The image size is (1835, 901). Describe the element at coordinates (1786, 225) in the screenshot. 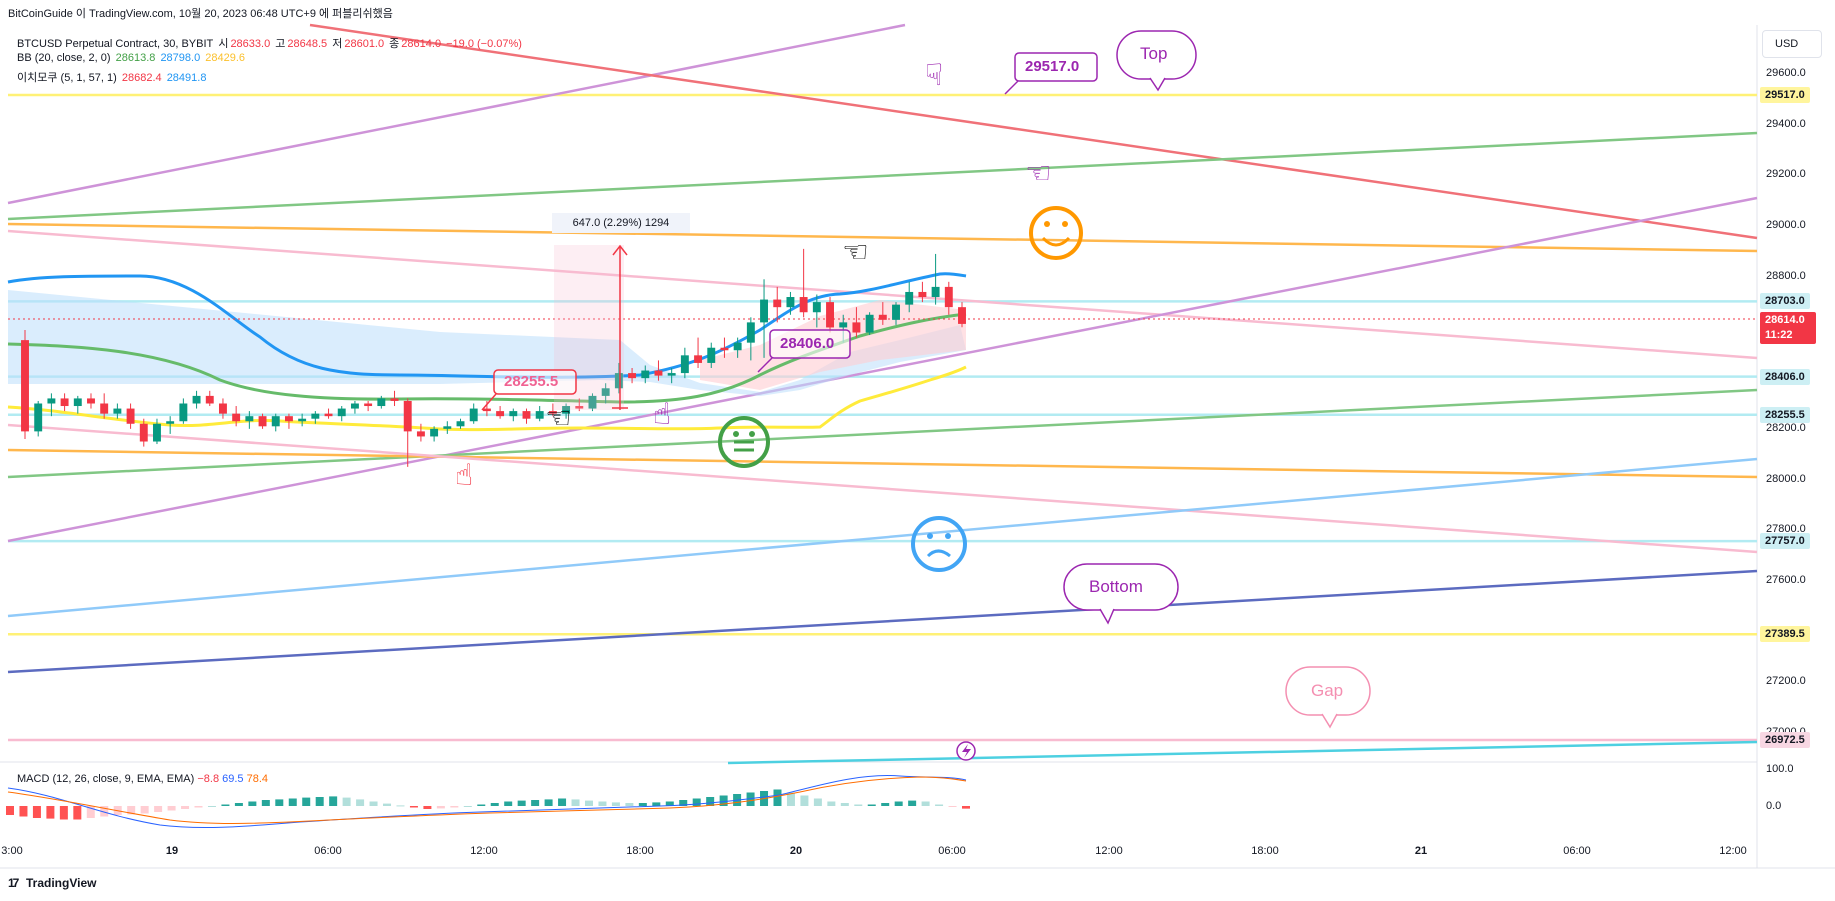

I see `price-tick-label: 29000.0` at that location.